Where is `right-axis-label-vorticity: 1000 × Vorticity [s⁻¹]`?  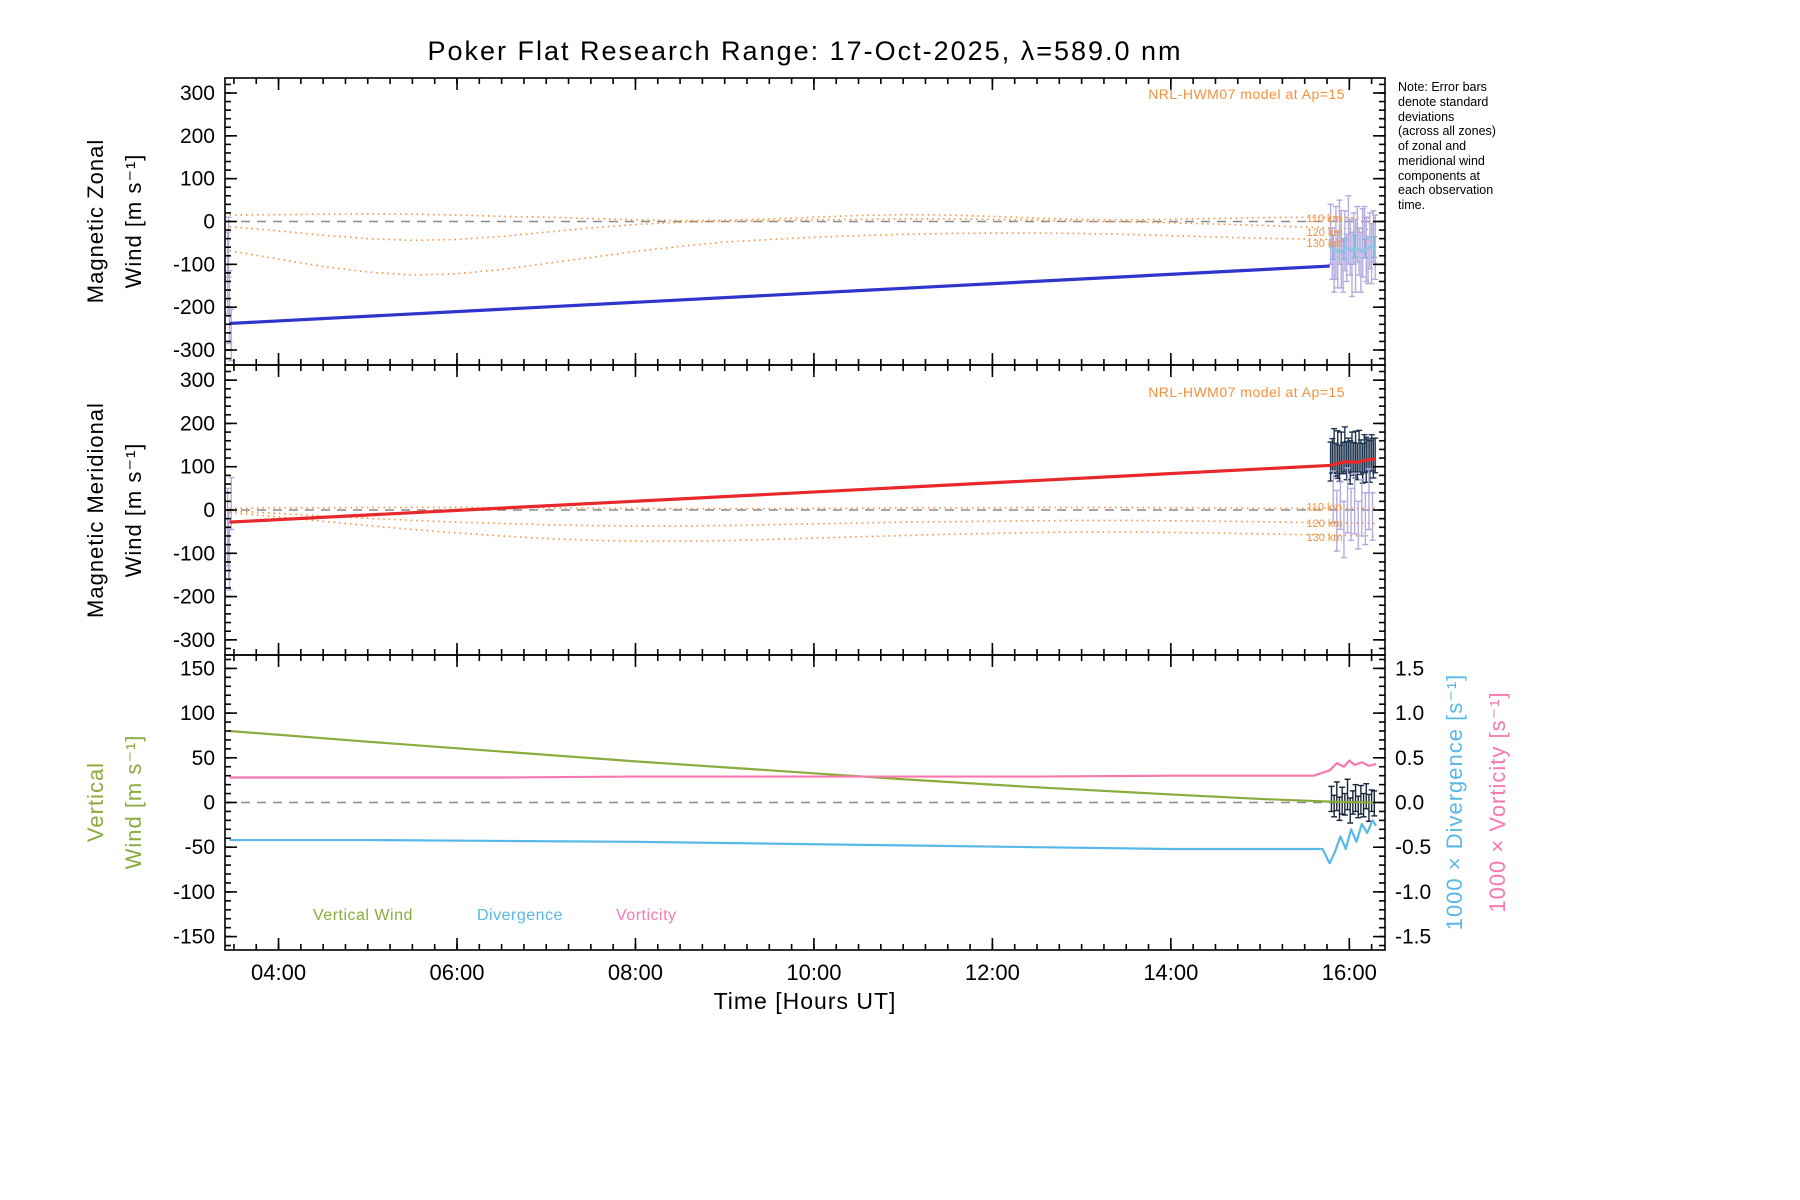
right-axis-label-vorticity: 1000 × Vorticity [s⁻¹] is located at coordinates (1497, 802).